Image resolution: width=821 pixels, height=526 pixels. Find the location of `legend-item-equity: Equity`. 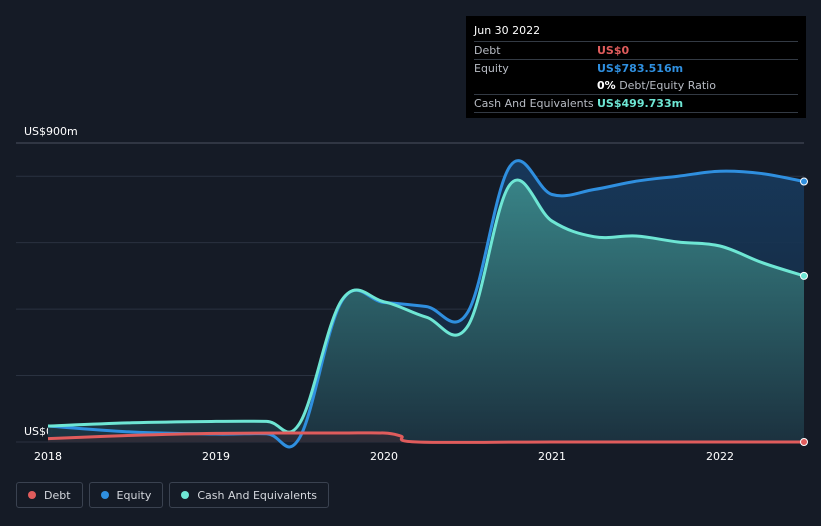

legend-item-equity: Equity is located at coordinates (126, 495).